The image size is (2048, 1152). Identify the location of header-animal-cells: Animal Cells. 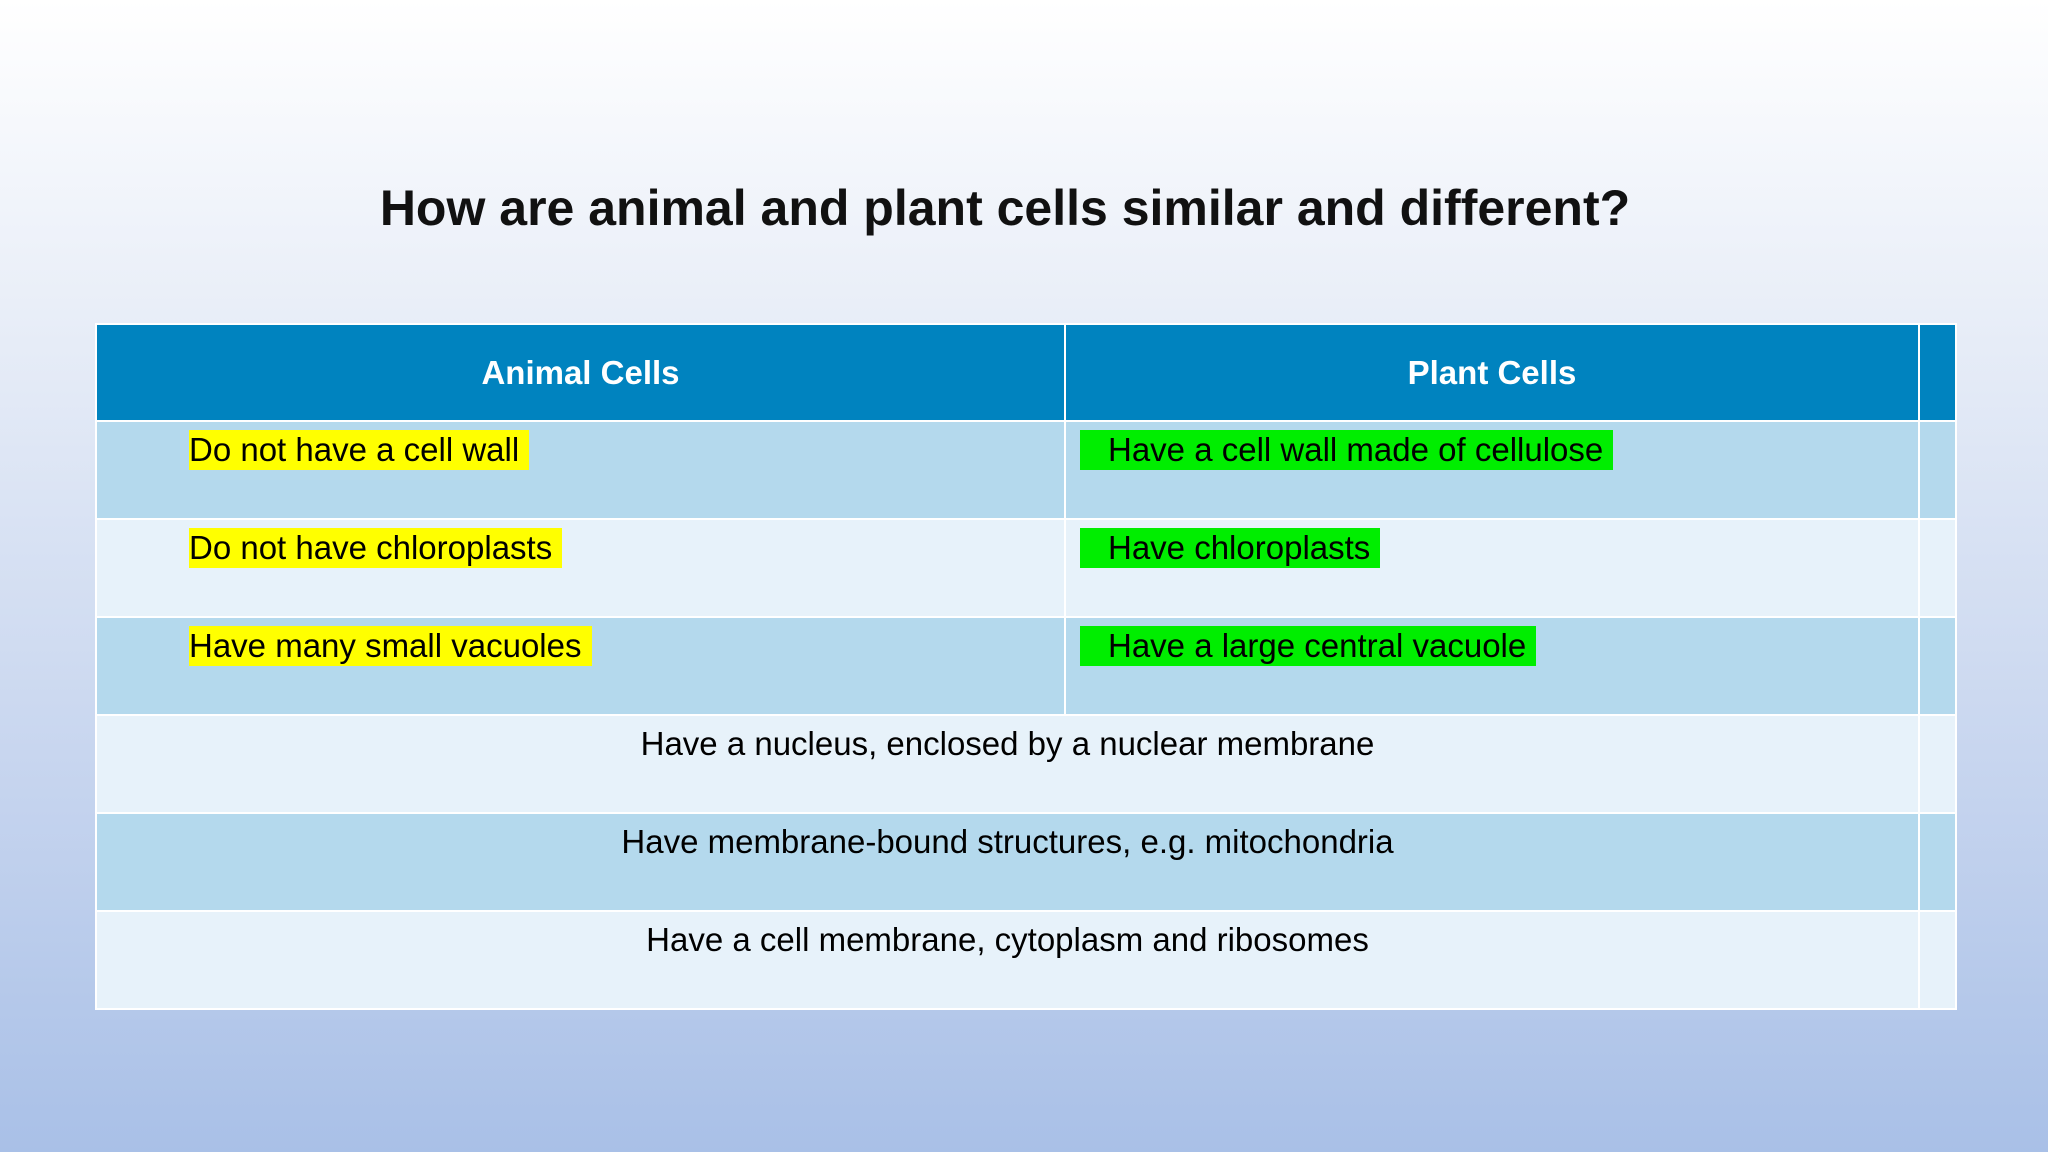
(580, 372).